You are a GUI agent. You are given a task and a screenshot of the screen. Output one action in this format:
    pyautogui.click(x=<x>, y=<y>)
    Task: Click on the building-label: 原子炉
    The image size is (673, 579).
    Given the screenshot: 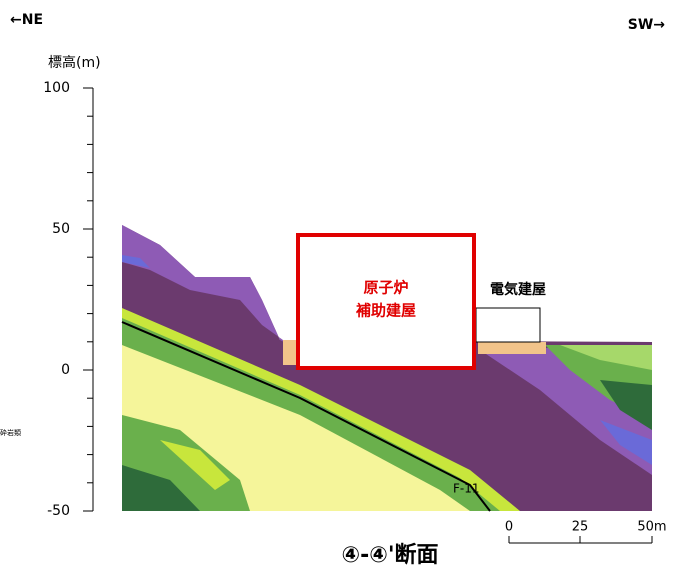 What is the action you would take?
    pyautogui.click(x=385, y=288)
    